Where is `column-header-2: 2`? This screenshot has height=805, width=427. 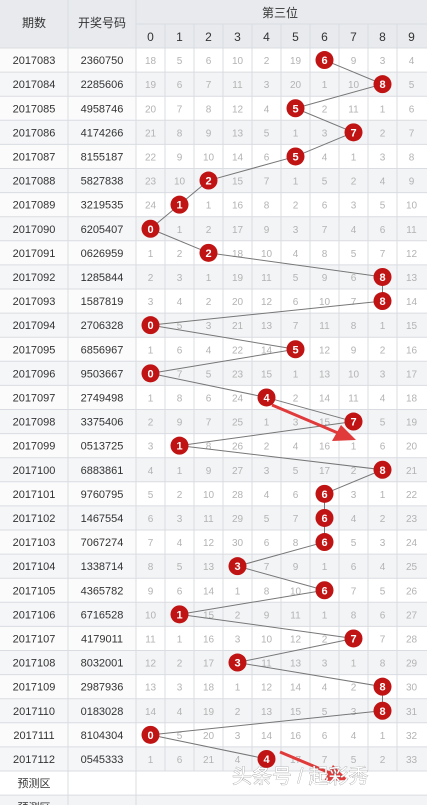 column-header-2: 2 is located at coordinates (208, 37).